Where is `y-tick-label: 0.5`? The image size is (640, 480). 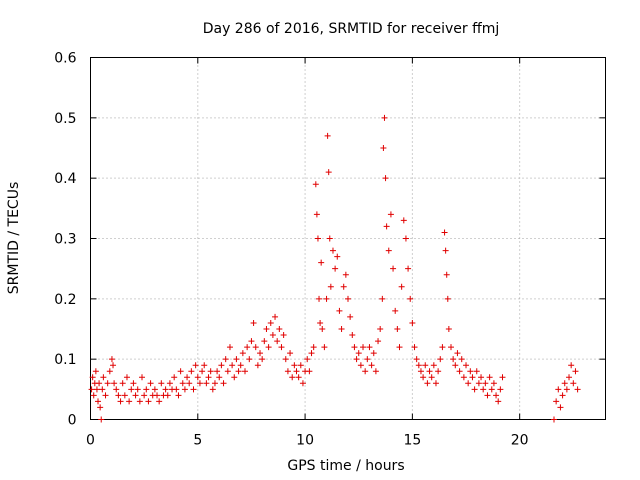 y-tick-label: 0.5 is located at coordinates (65, 119).